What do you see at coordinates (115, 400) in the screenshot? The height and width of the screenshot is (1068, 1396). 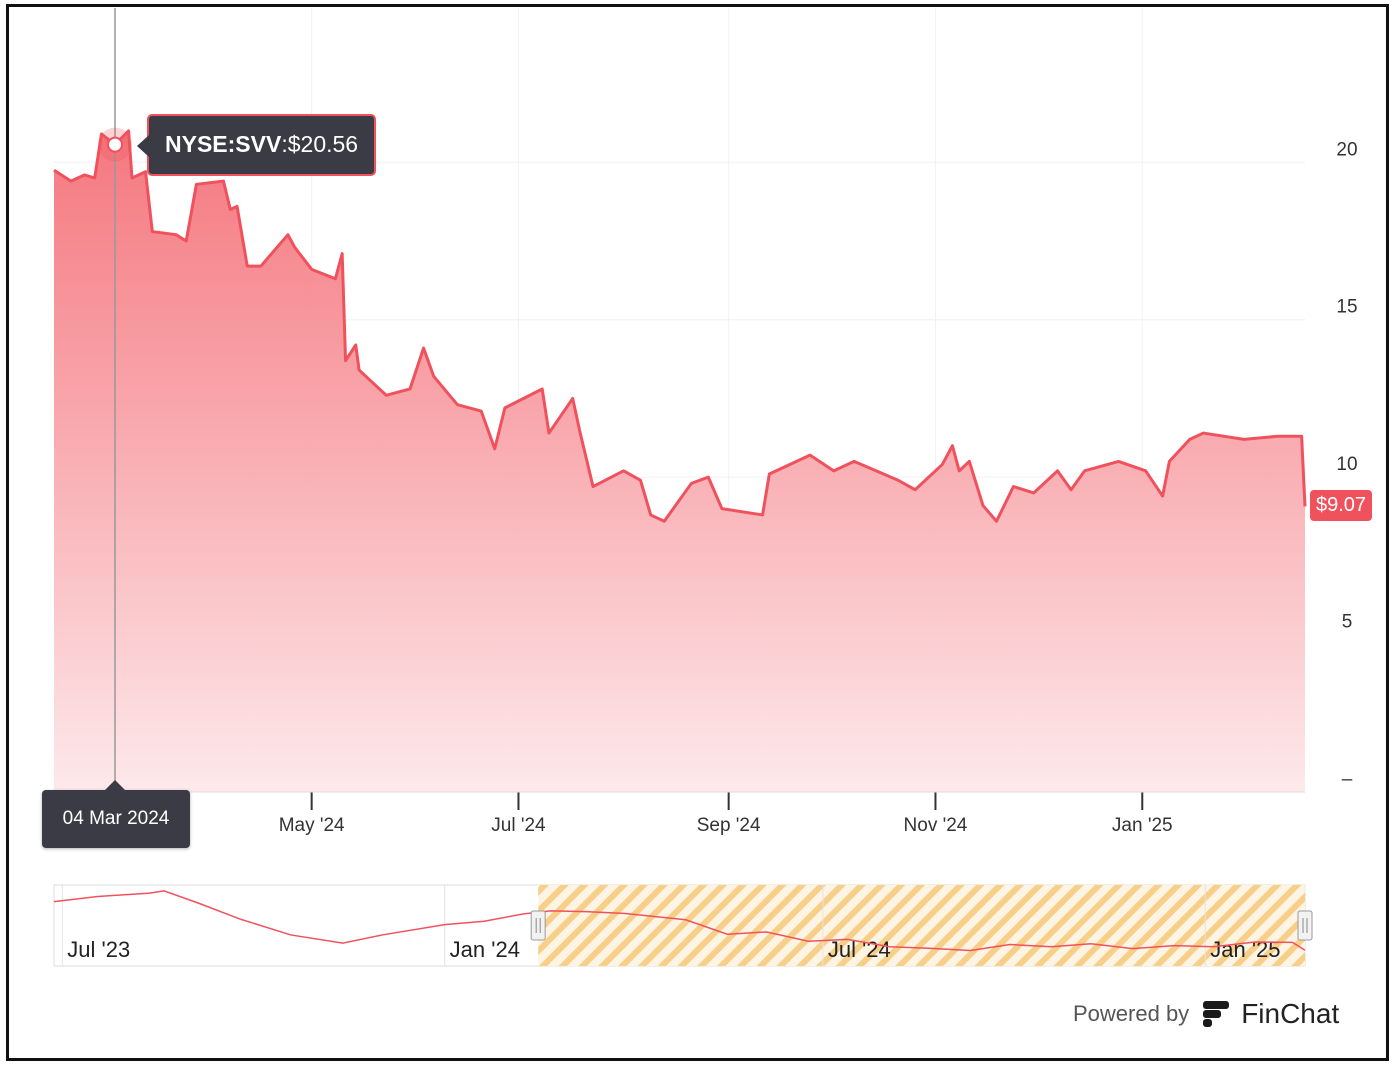 I see `markers` at bounding box center [115, 400].